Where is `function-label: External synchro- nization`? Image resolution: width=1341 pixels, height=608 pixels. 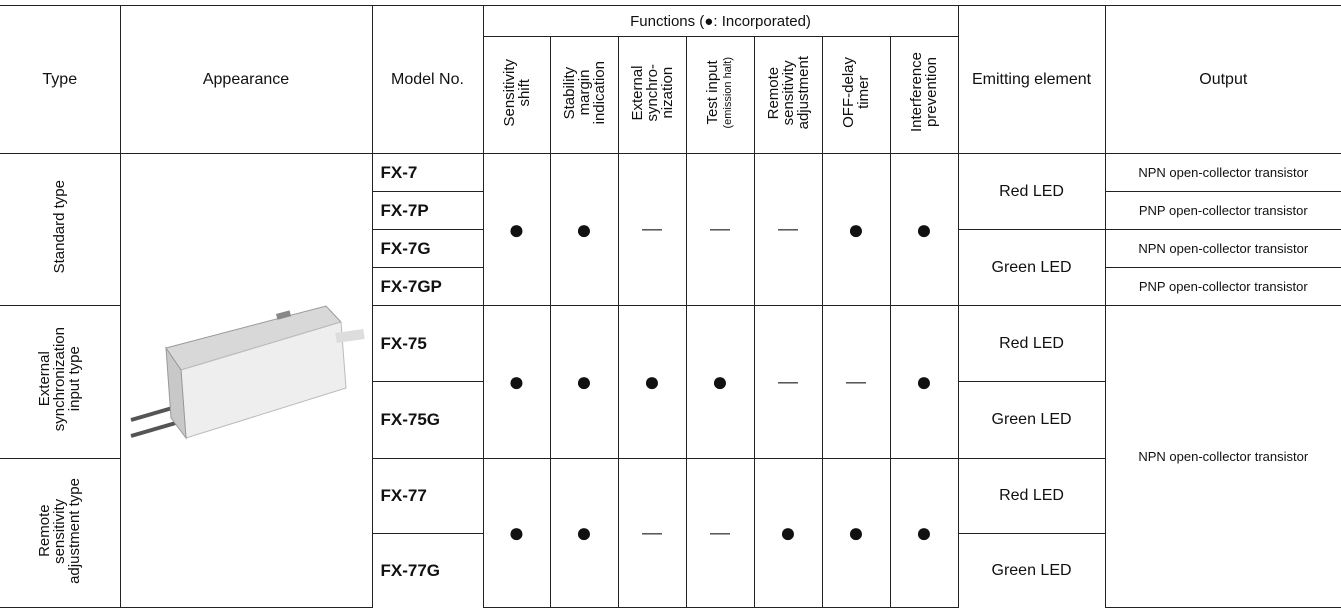
function-label: External synchro- nization is located at coordinates (652, 92).